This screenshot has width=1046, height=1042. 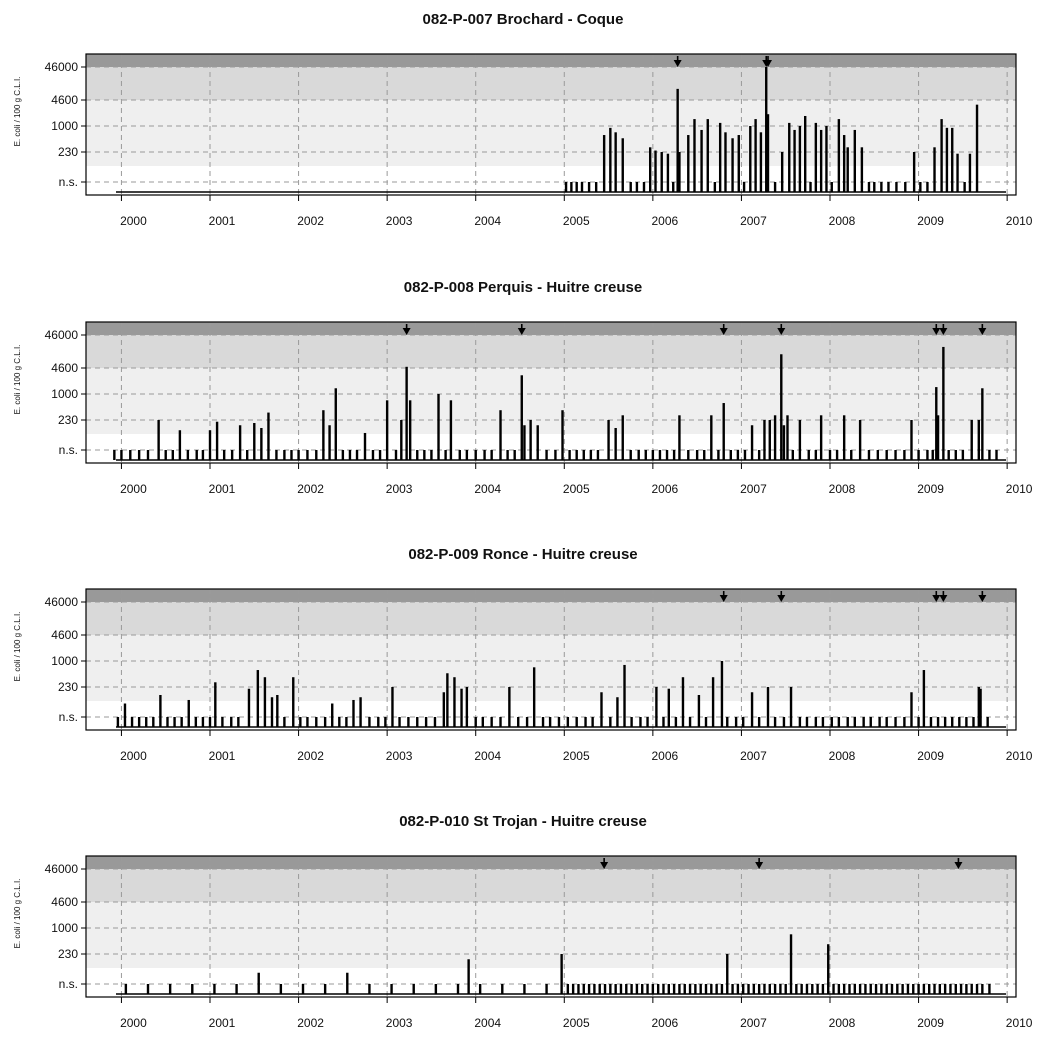 I want to click on plot-border, so click(x=551, y=926).